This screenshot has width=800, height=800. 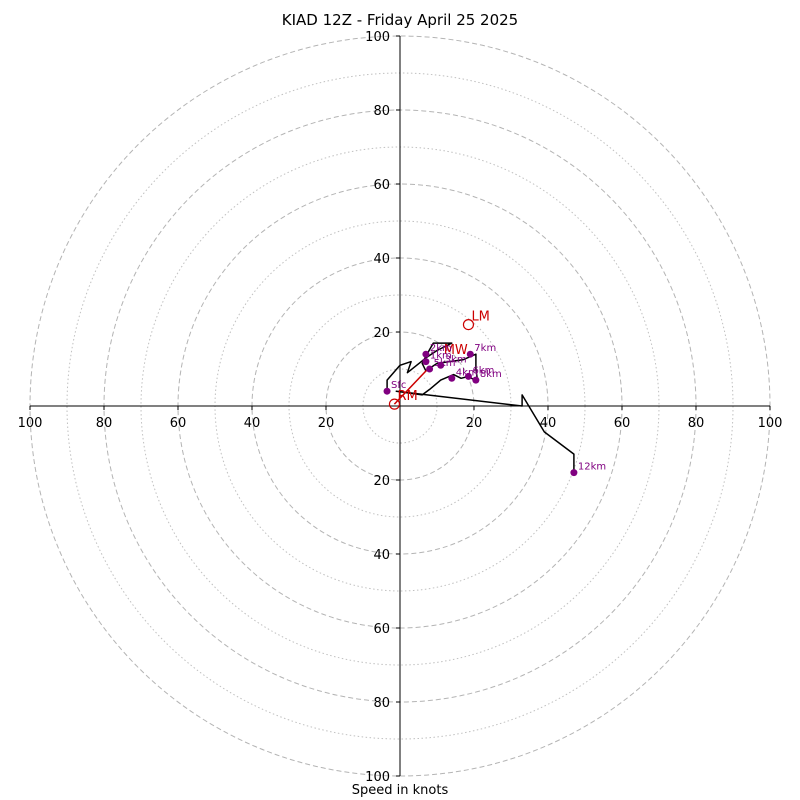 What do you see at coordinates (592, 467) in the screenshot?
I see `height-label: 12km` at bounding box center [592, 467].